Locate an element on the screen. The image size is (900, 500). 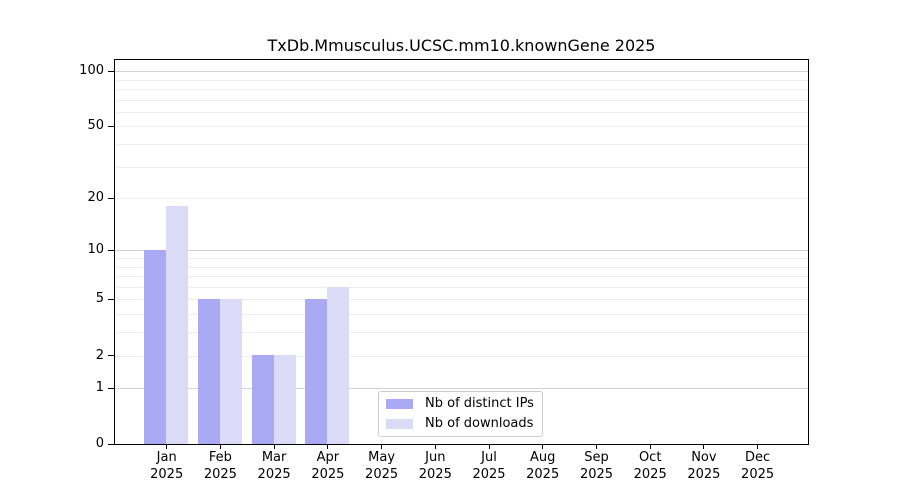
x-tick-label: Jul 2025 is located at coordinates (489, 466).